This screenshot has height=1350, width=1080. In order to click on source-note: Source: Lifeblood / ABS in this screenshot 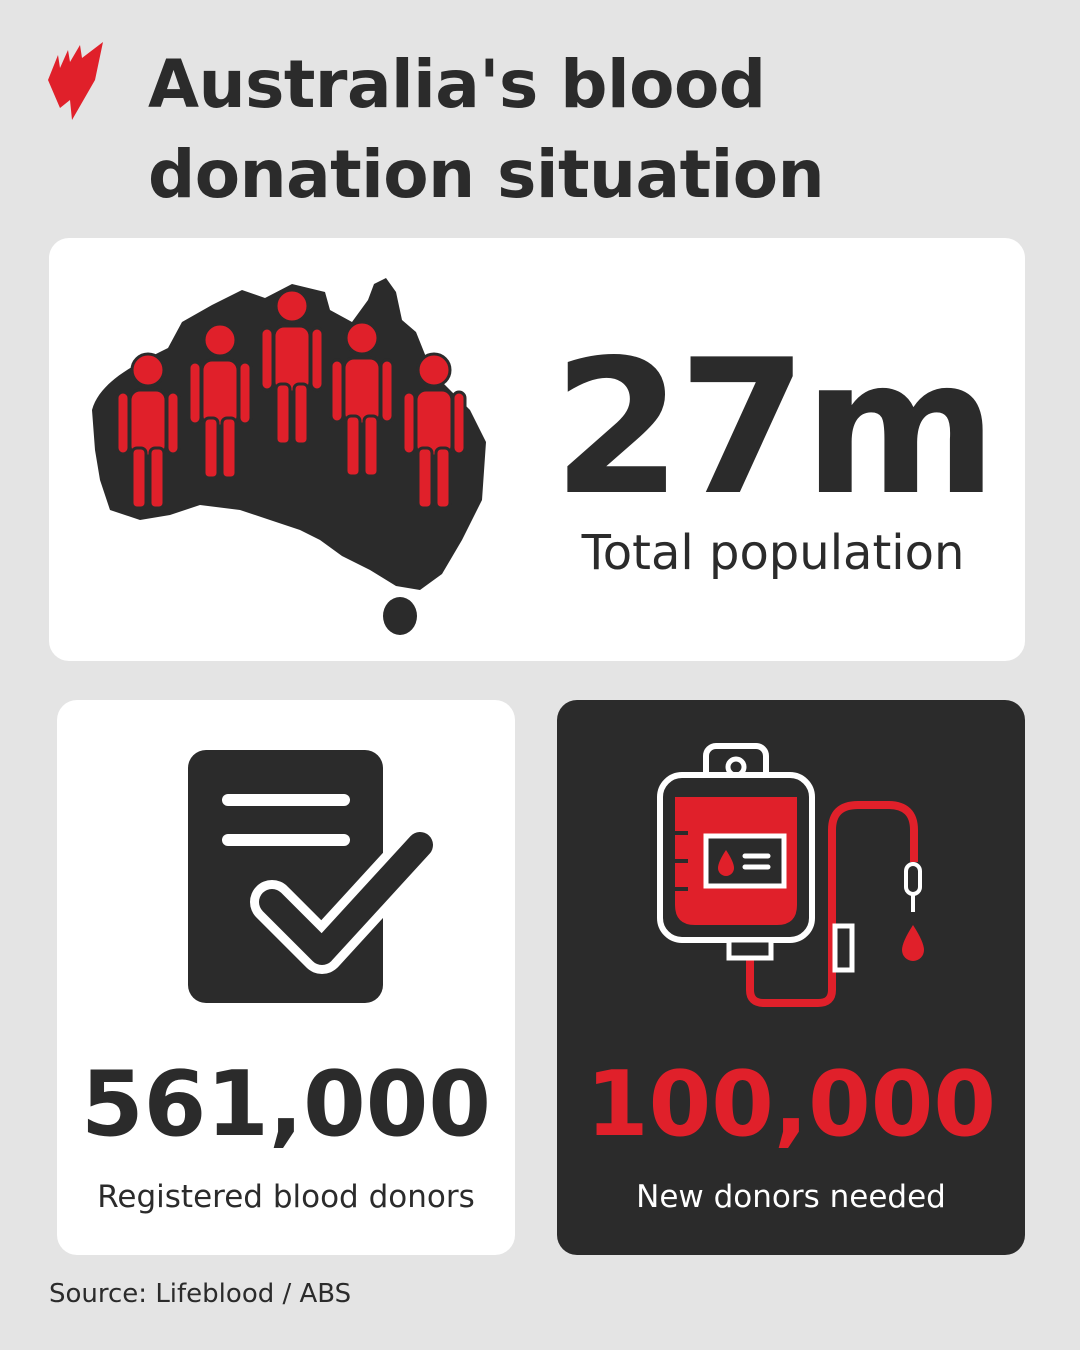, I will do `click(200, 1294)`.